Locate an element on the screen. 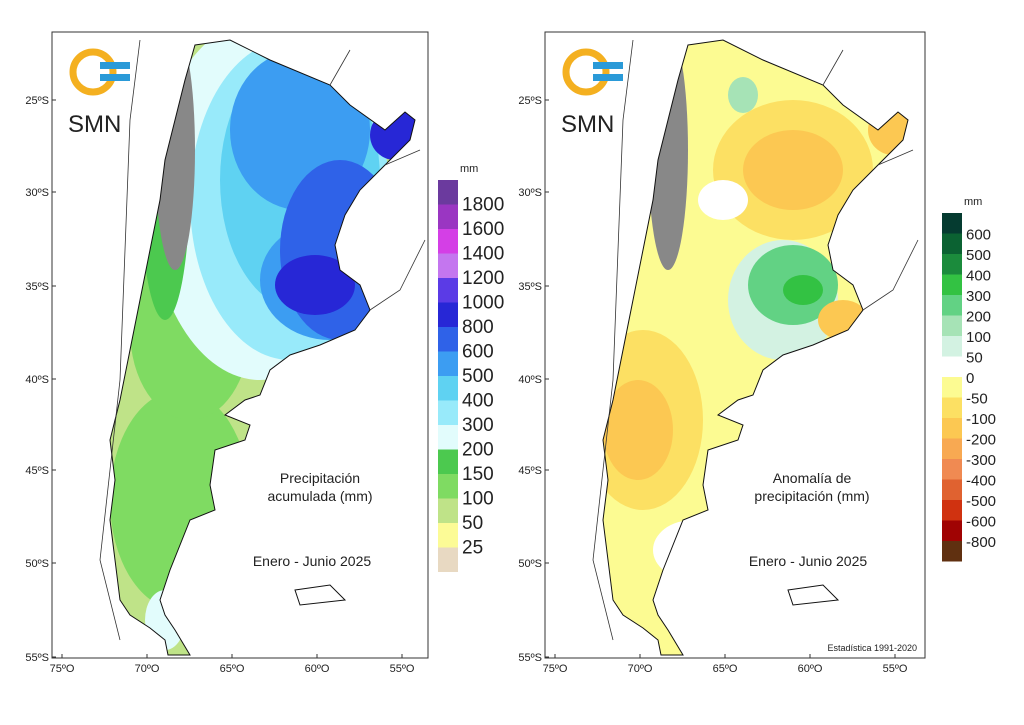 The width and height of the screenshot is (1024, 725). chile-border is located at coordinates (120, 340).